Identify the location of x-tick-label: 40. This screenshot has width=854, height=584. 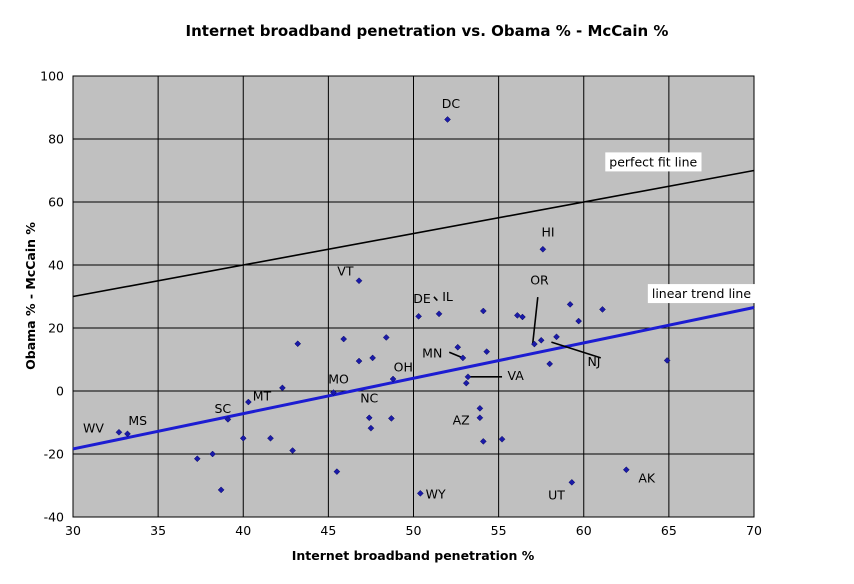
(243, 530).